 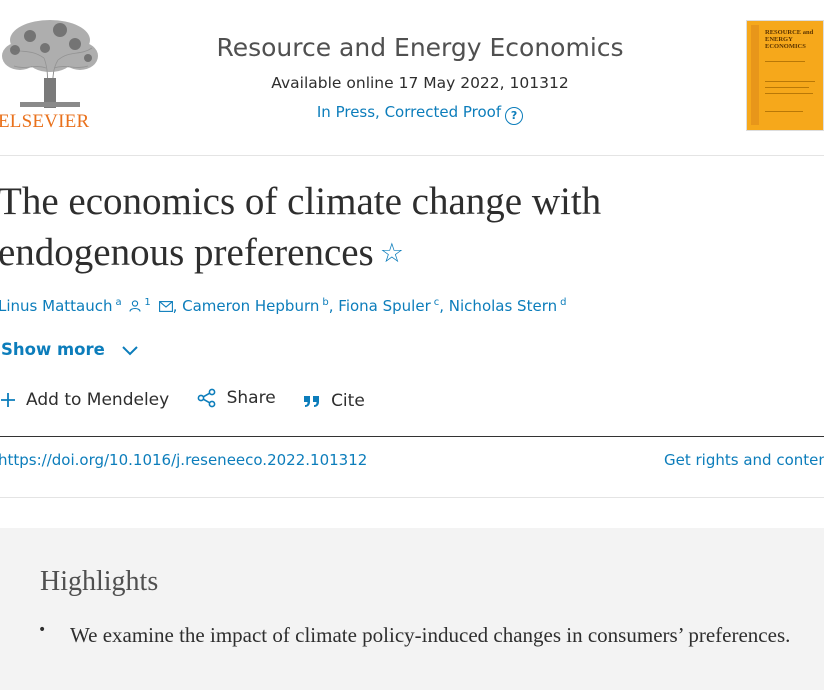 I want to click on email-icon, so click(x=165, y=307).